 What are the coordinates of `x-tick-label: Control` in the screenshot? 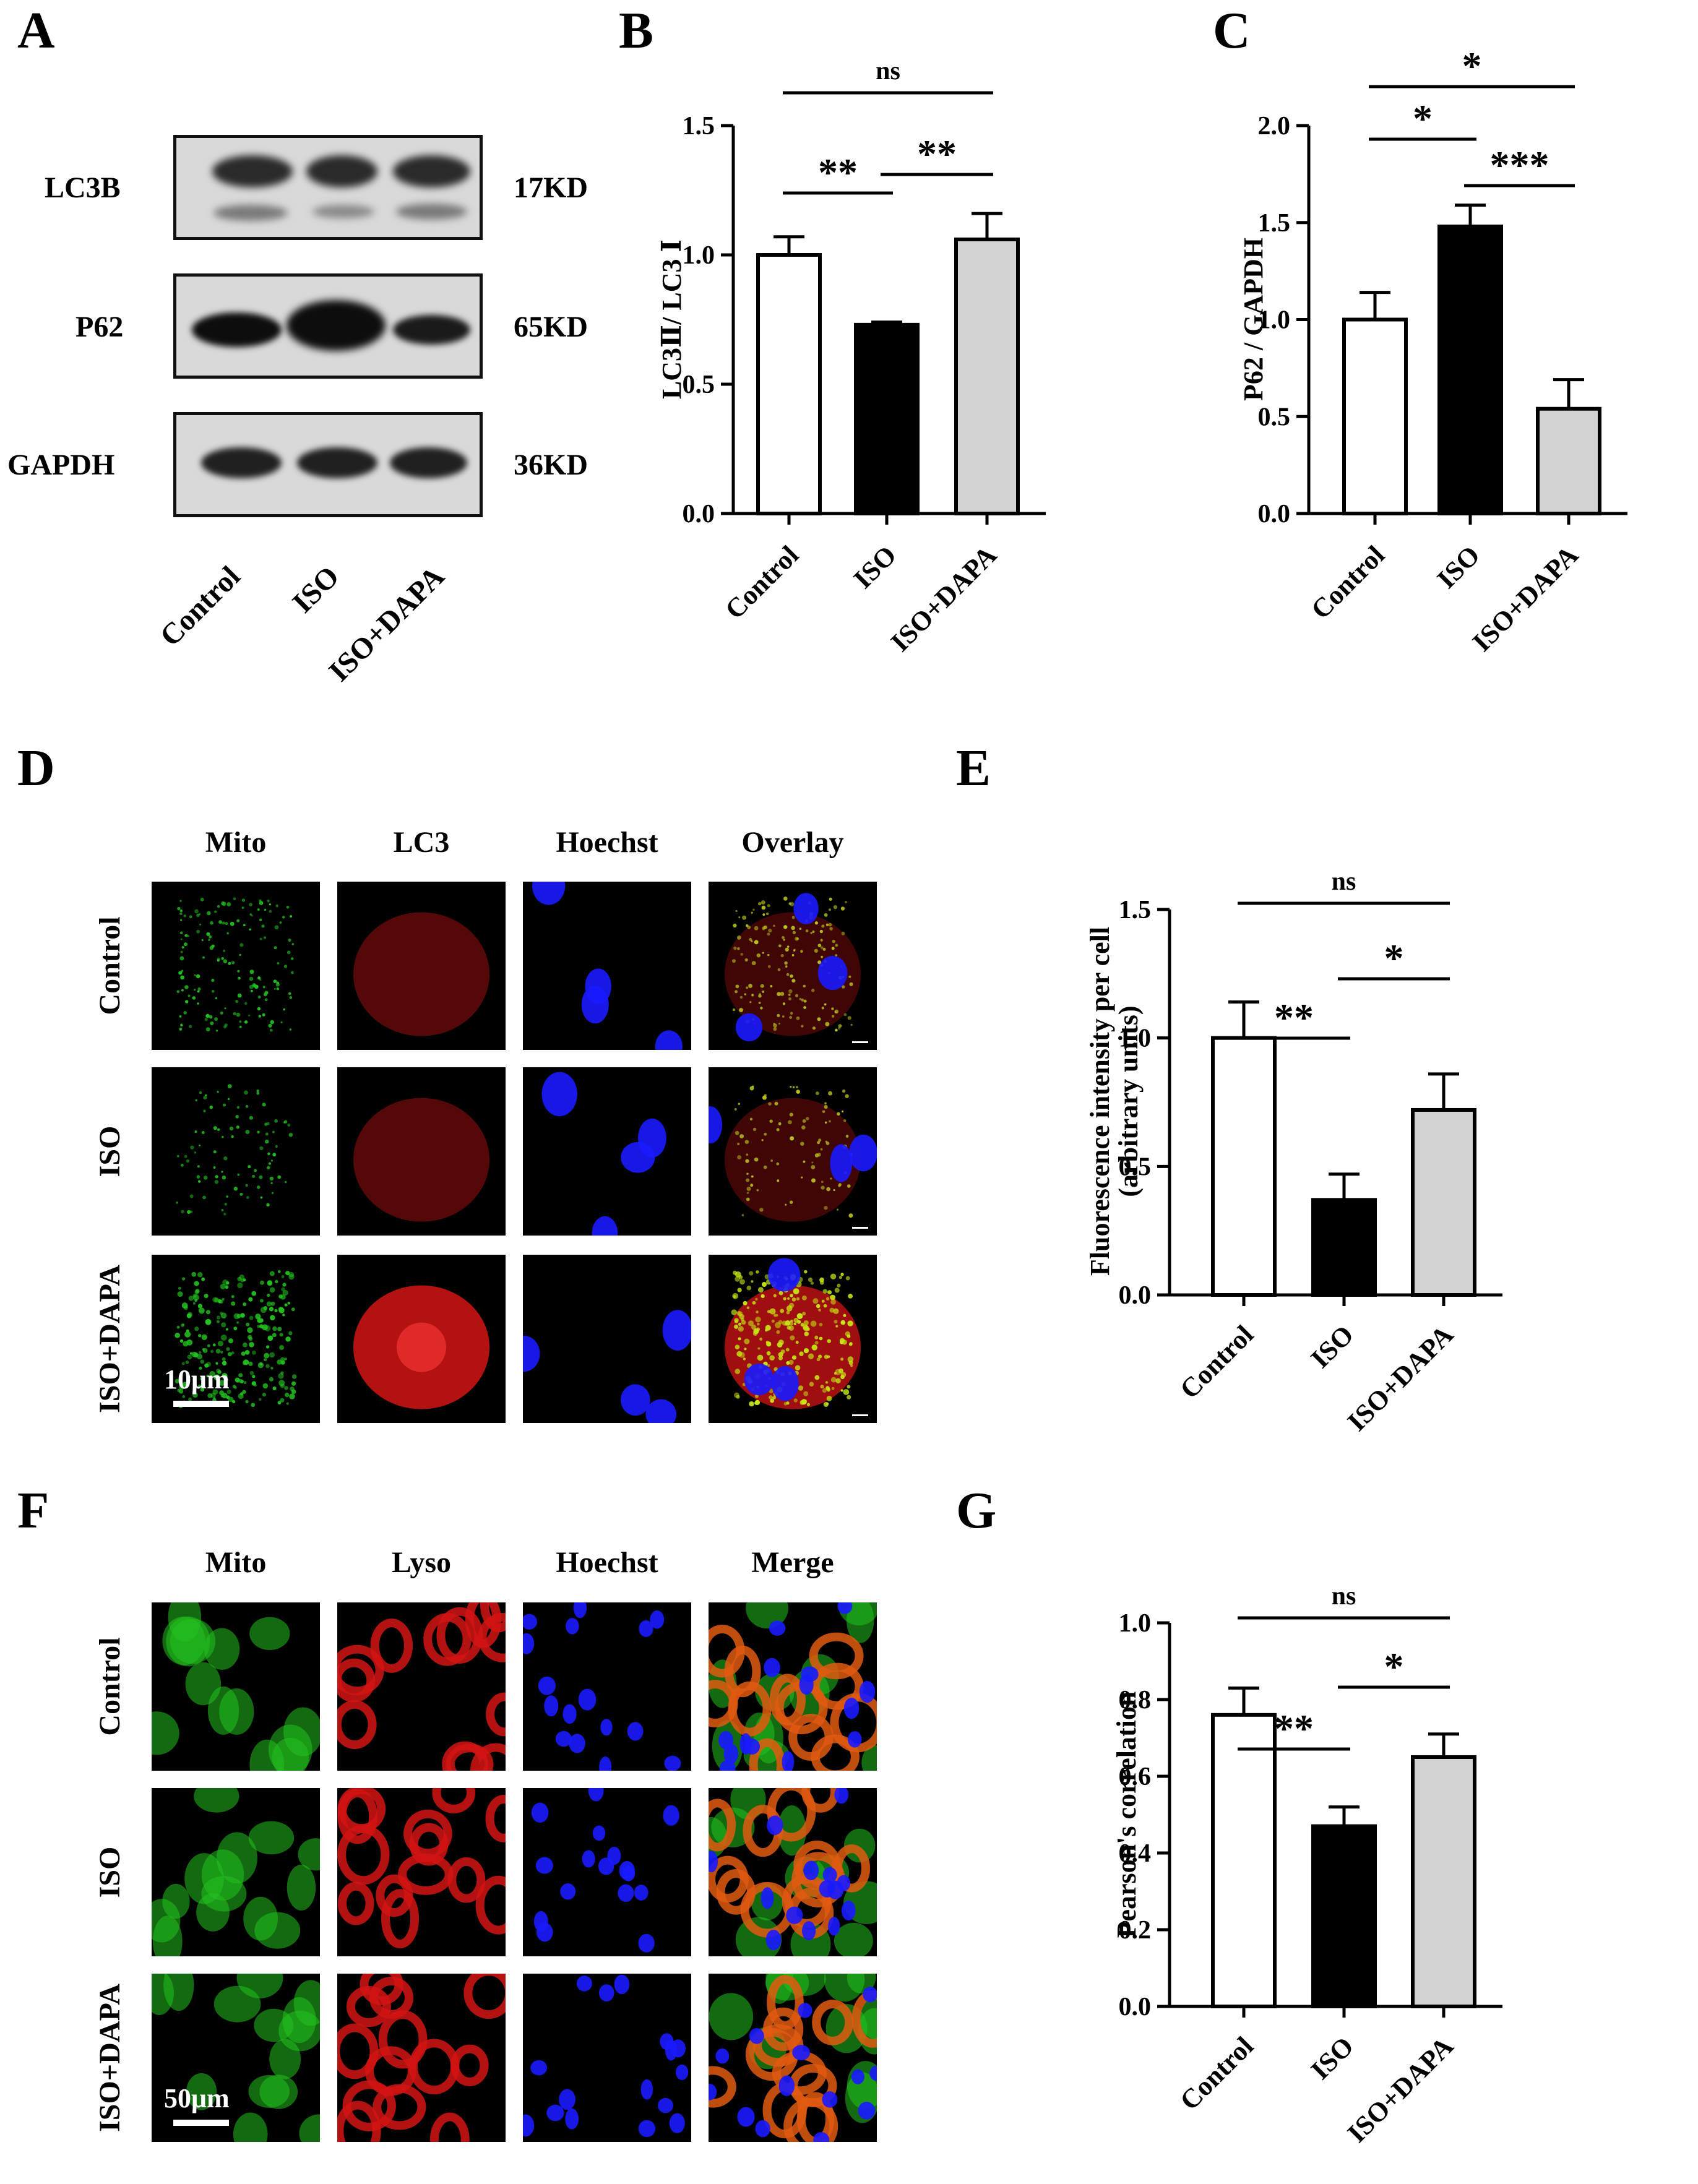 It's located at (761, 582).